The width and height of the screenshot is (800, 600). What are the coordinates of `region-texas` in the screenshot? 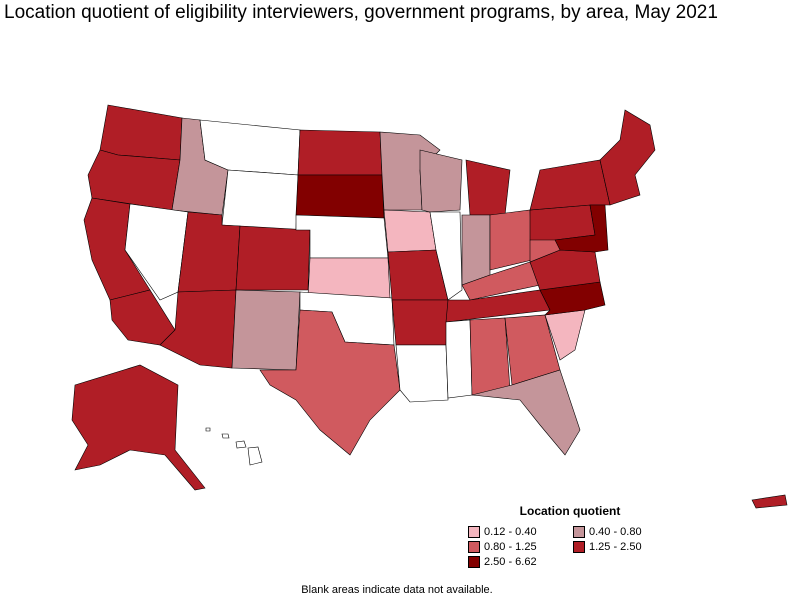 It's located at (330, 382).